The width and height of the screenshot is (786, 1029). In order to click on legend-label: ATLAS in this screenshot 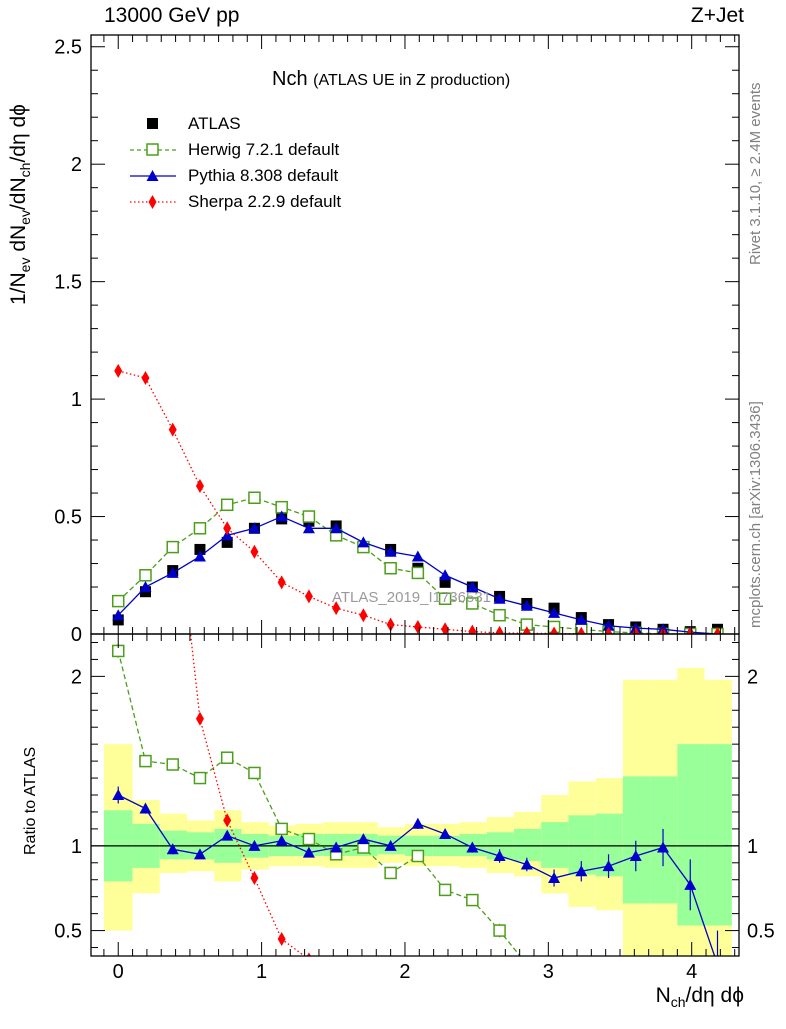, I will do `click(214, 123)`.